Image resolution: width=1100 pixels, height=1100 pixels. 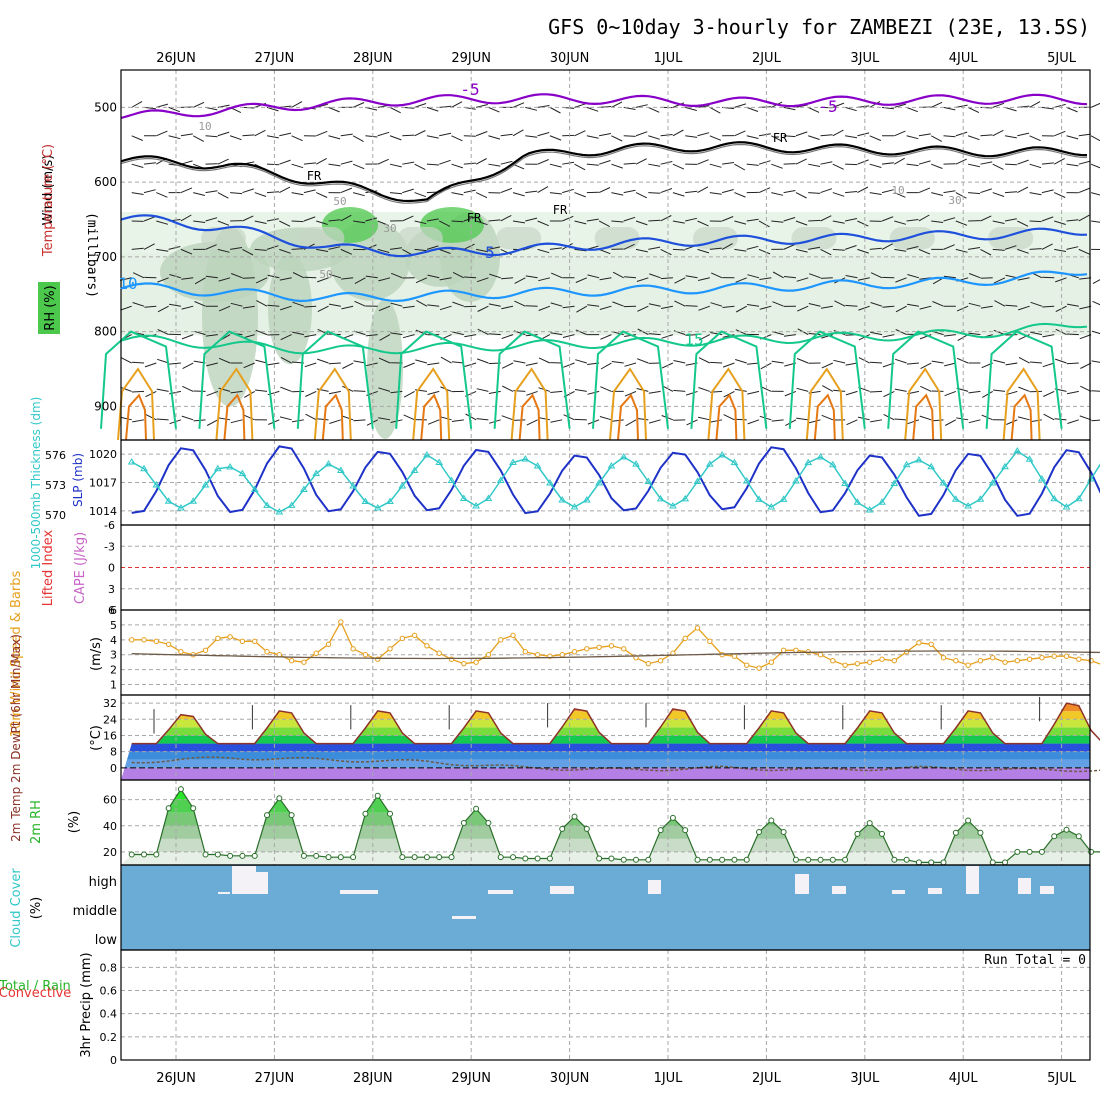 What do you see at coordinates (615, 655) in the screenshot?
I see `wind-barb-staff` at bounding box center [615, 655].